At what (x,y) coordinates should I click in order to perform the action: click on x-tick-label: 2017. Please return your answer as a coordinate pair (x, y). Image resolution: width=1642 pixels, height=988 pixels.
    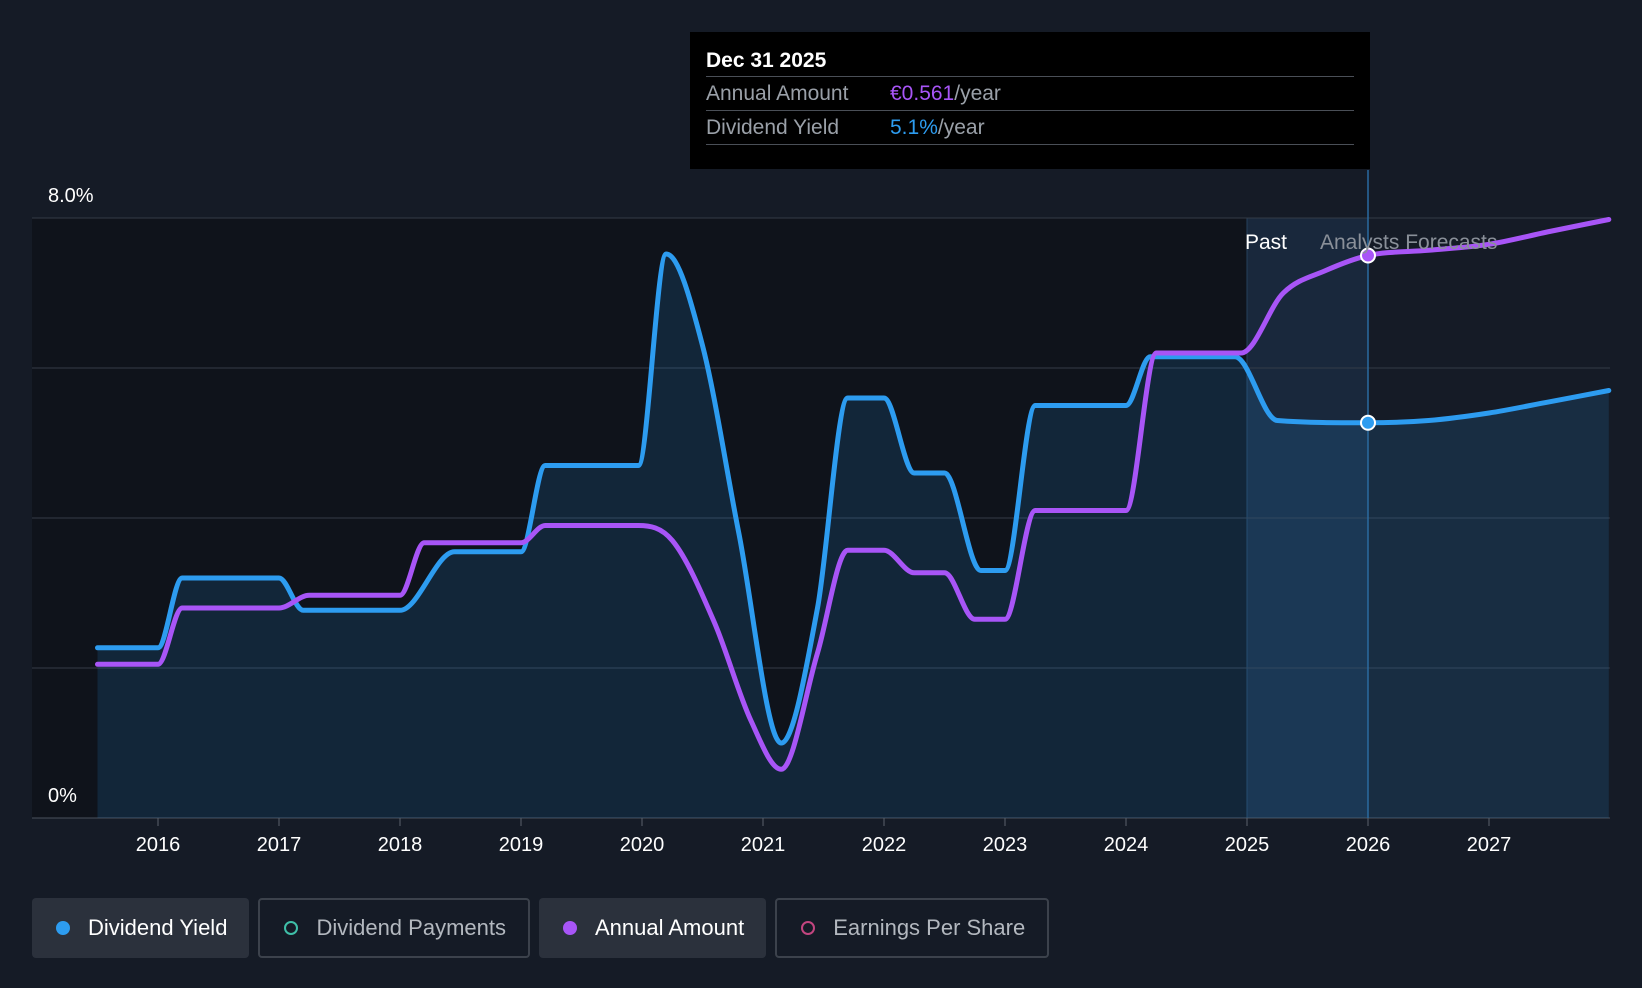
    Looking at the image, I should click on (279, 845).